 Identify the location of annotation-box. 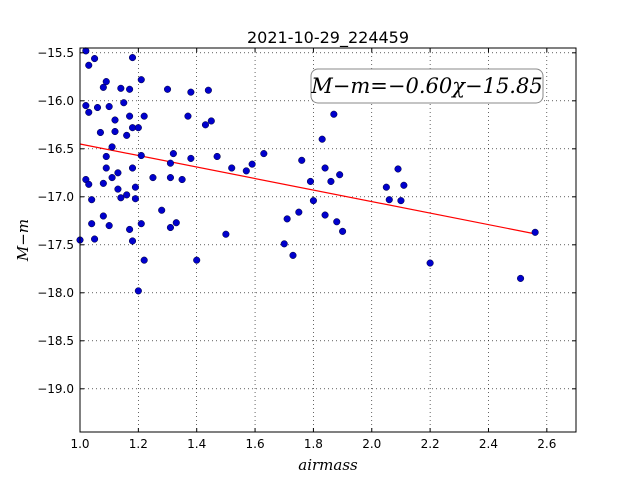
(427, 86).